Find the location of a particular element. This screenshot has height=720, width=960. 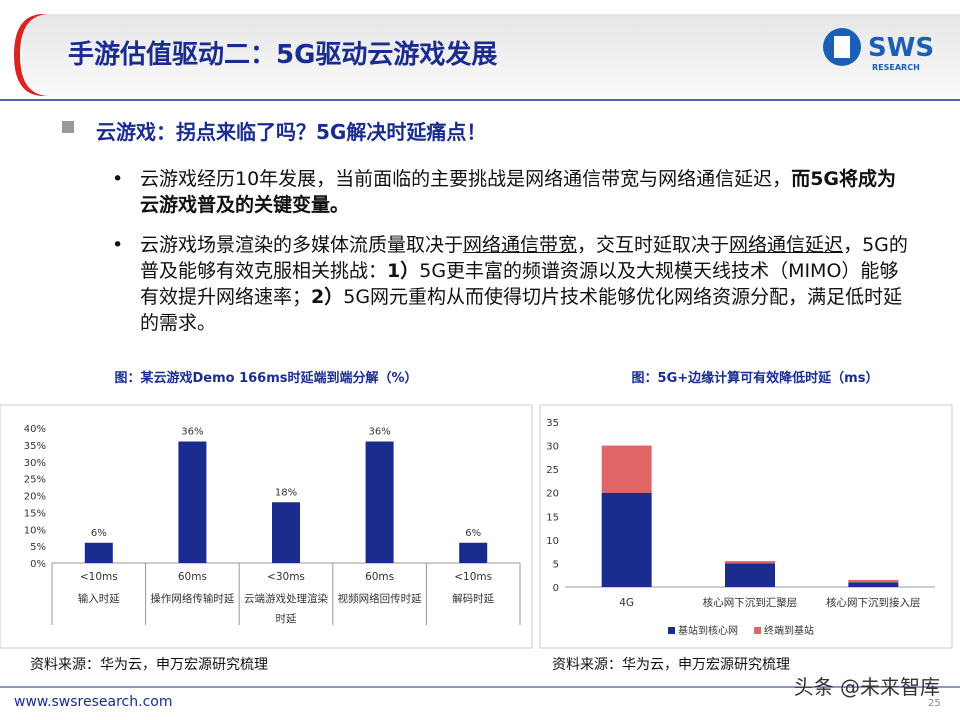

y-tick-label: 5 is located at coordinates (556, 564).